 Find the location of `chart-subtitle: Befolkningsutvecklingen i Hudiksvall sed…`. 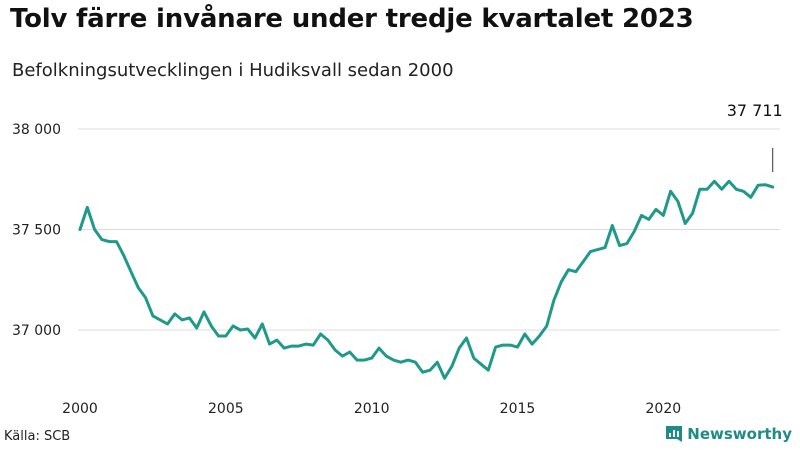

chart-subtitle: Befolkningsutvecklingen i Hudiksvall sed… is located at coordinates (233, 70).